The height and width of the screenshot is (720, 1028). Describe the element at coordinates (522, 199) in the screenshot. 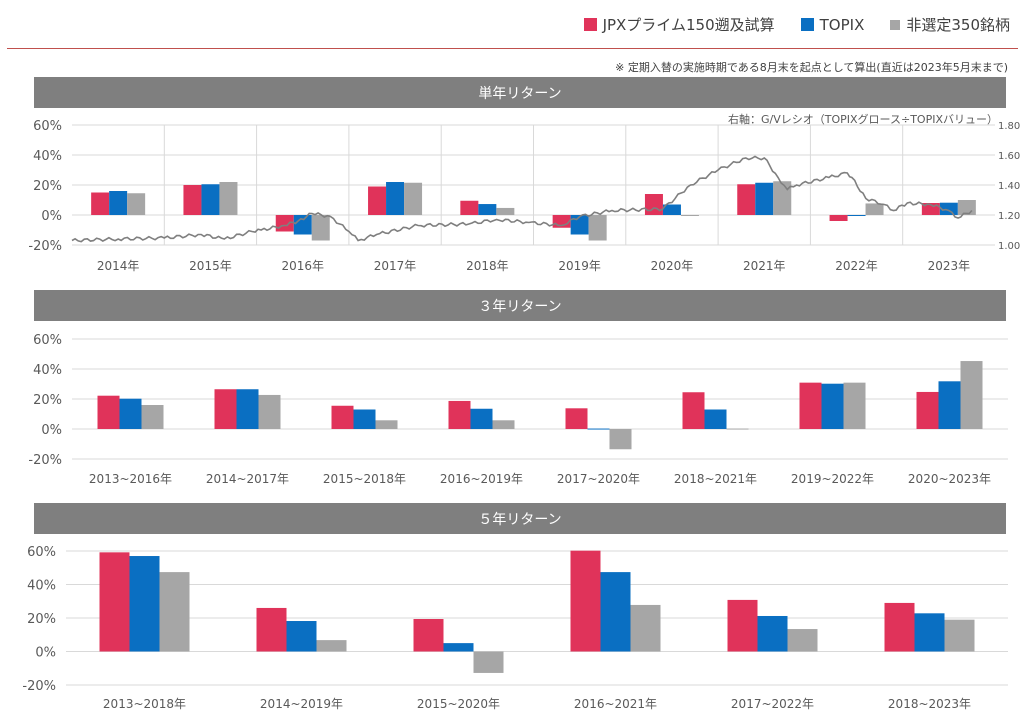

I see `gv-ratio-line` at that location.